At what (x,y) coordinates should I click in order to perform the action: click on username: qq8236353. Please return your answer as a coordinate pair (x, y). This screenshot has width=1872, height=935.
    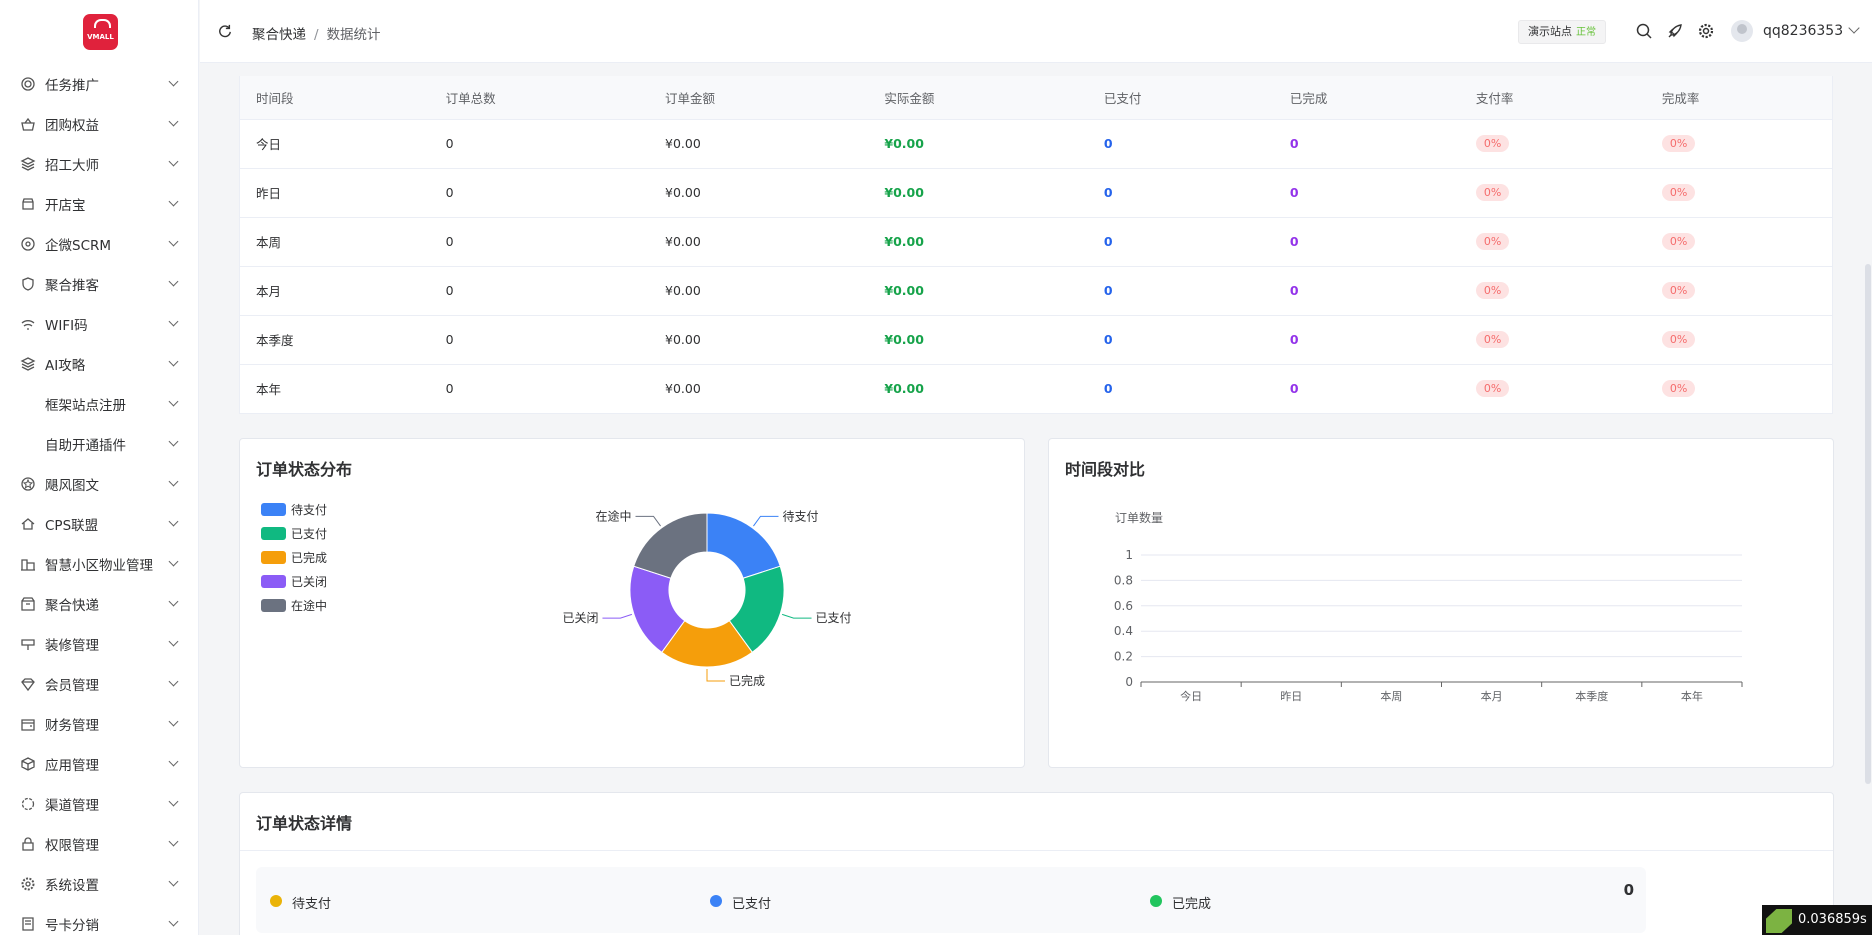
    Looking at the image, I should click on (1803, 31).